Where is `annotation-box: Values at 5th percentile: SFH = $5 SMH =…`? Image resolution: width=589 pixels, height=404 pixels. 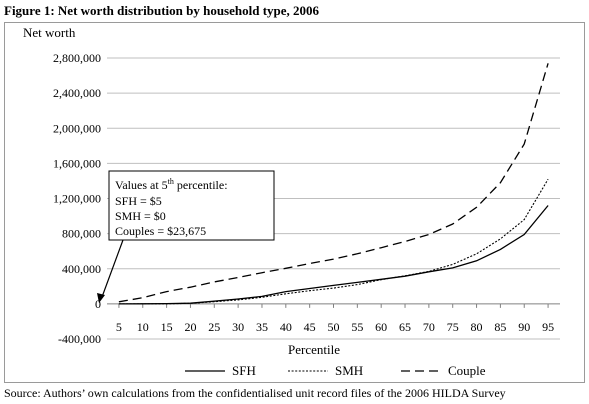
annotation-box: Values at 5th percentile: SFH = $5 SMH =… is located at coordinates (186, 236).